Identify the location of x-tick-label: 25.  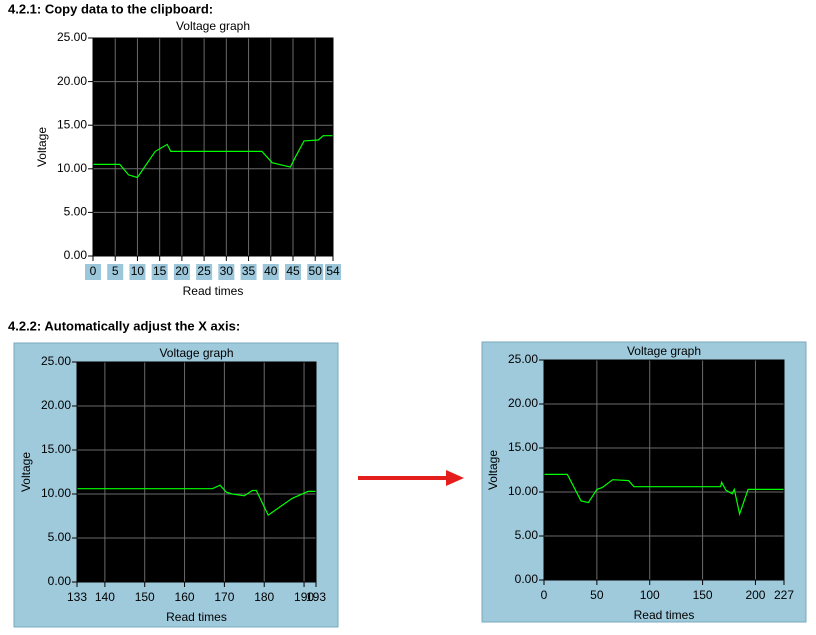
(204, 271).